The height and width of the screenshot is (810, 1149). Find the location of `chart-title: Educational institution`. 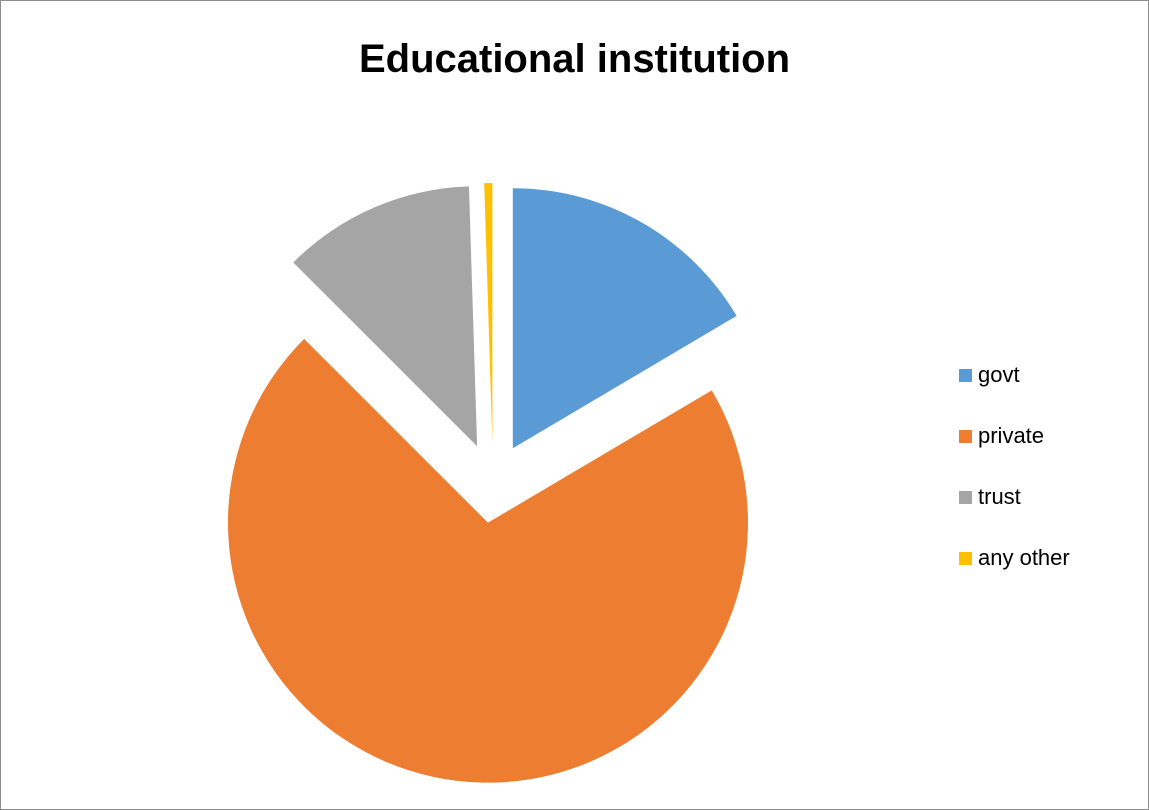

chart-title: Educational institution is located at coordinates (574, 59).